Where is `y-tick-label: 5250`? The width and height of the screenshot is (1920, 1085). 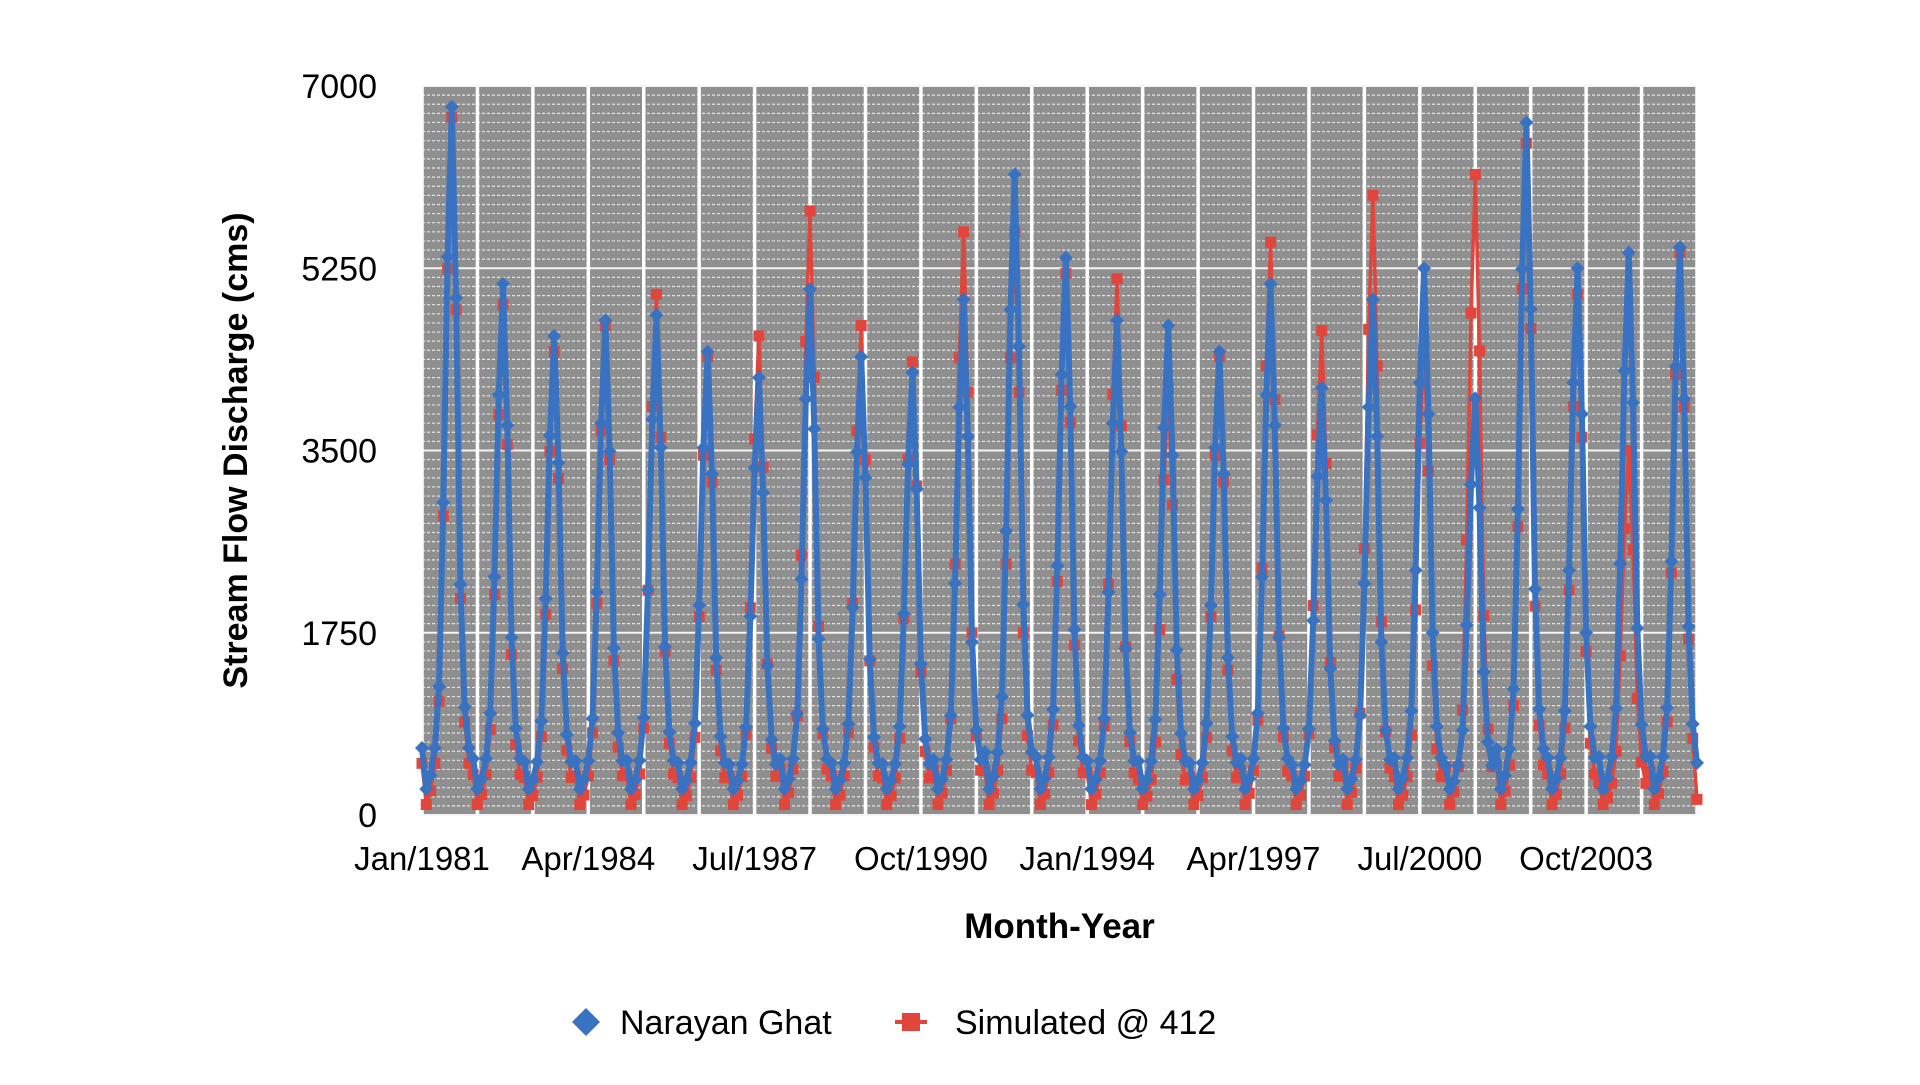
y-tick-label: 5250 is located at coordinates (339, 269).